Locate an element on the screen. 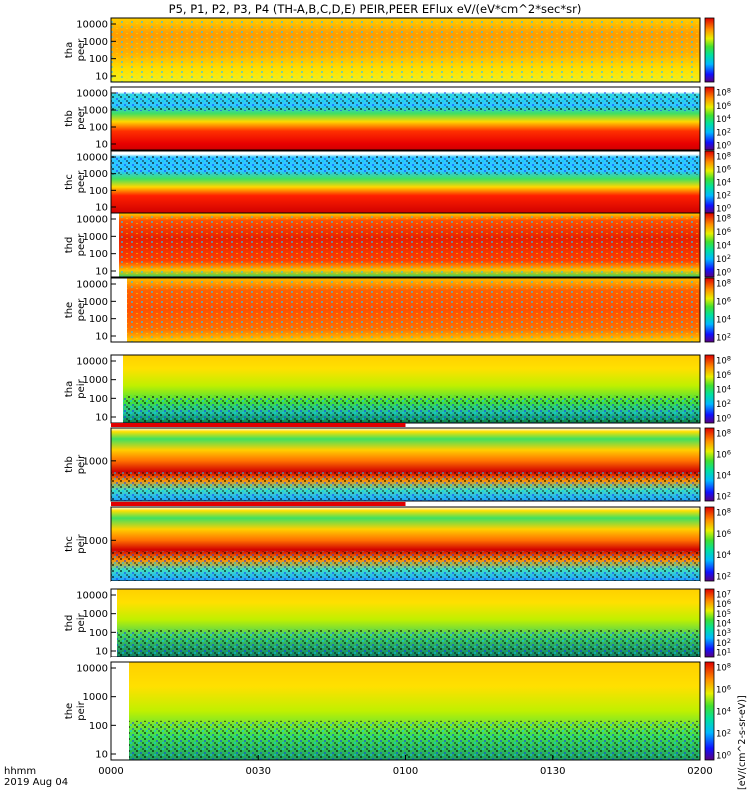 This screenshot has width=750, height=800. y-axis-label-thb-peer-0: thb is located at coordinates (69, 118).